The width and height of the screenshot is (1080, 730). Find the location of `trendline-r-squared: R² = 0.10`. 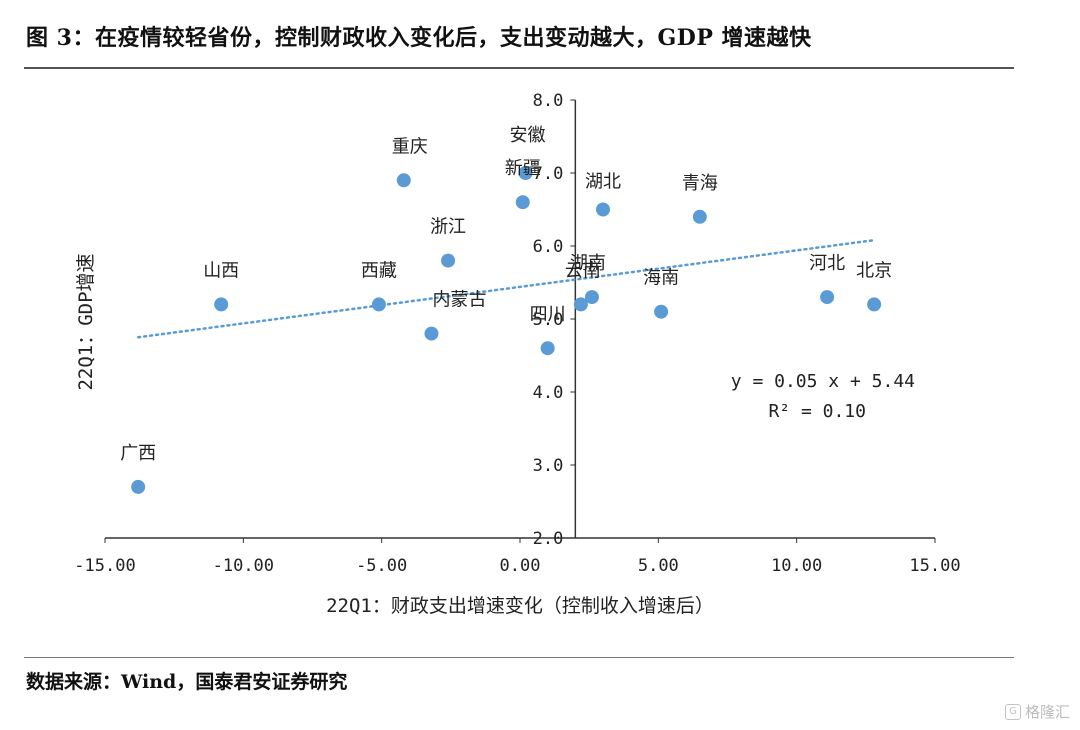

trendline-r-squared: R² = 0.10 is located at coordinates (817, 411).